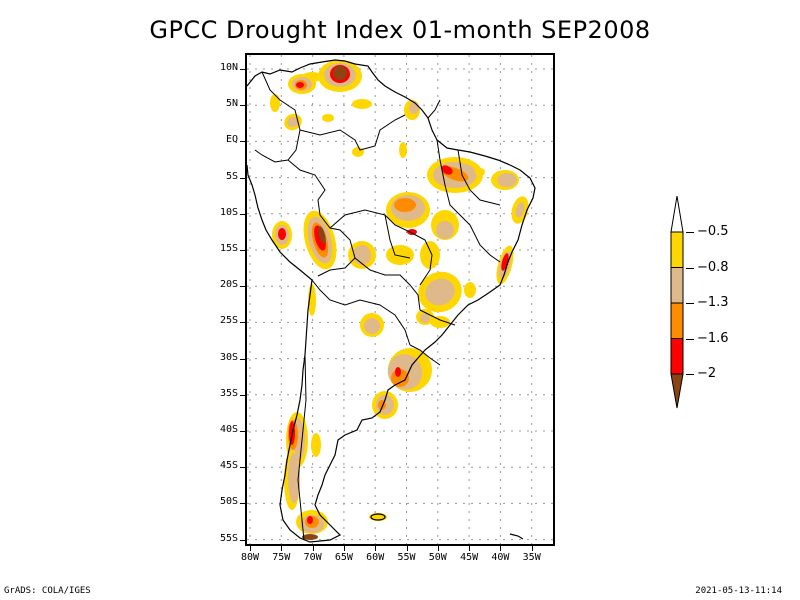 The image size is (800, 600). Describe the element at coordinates (713, 302) in the screenshot. I see `legend-label: −1.3` at that location.